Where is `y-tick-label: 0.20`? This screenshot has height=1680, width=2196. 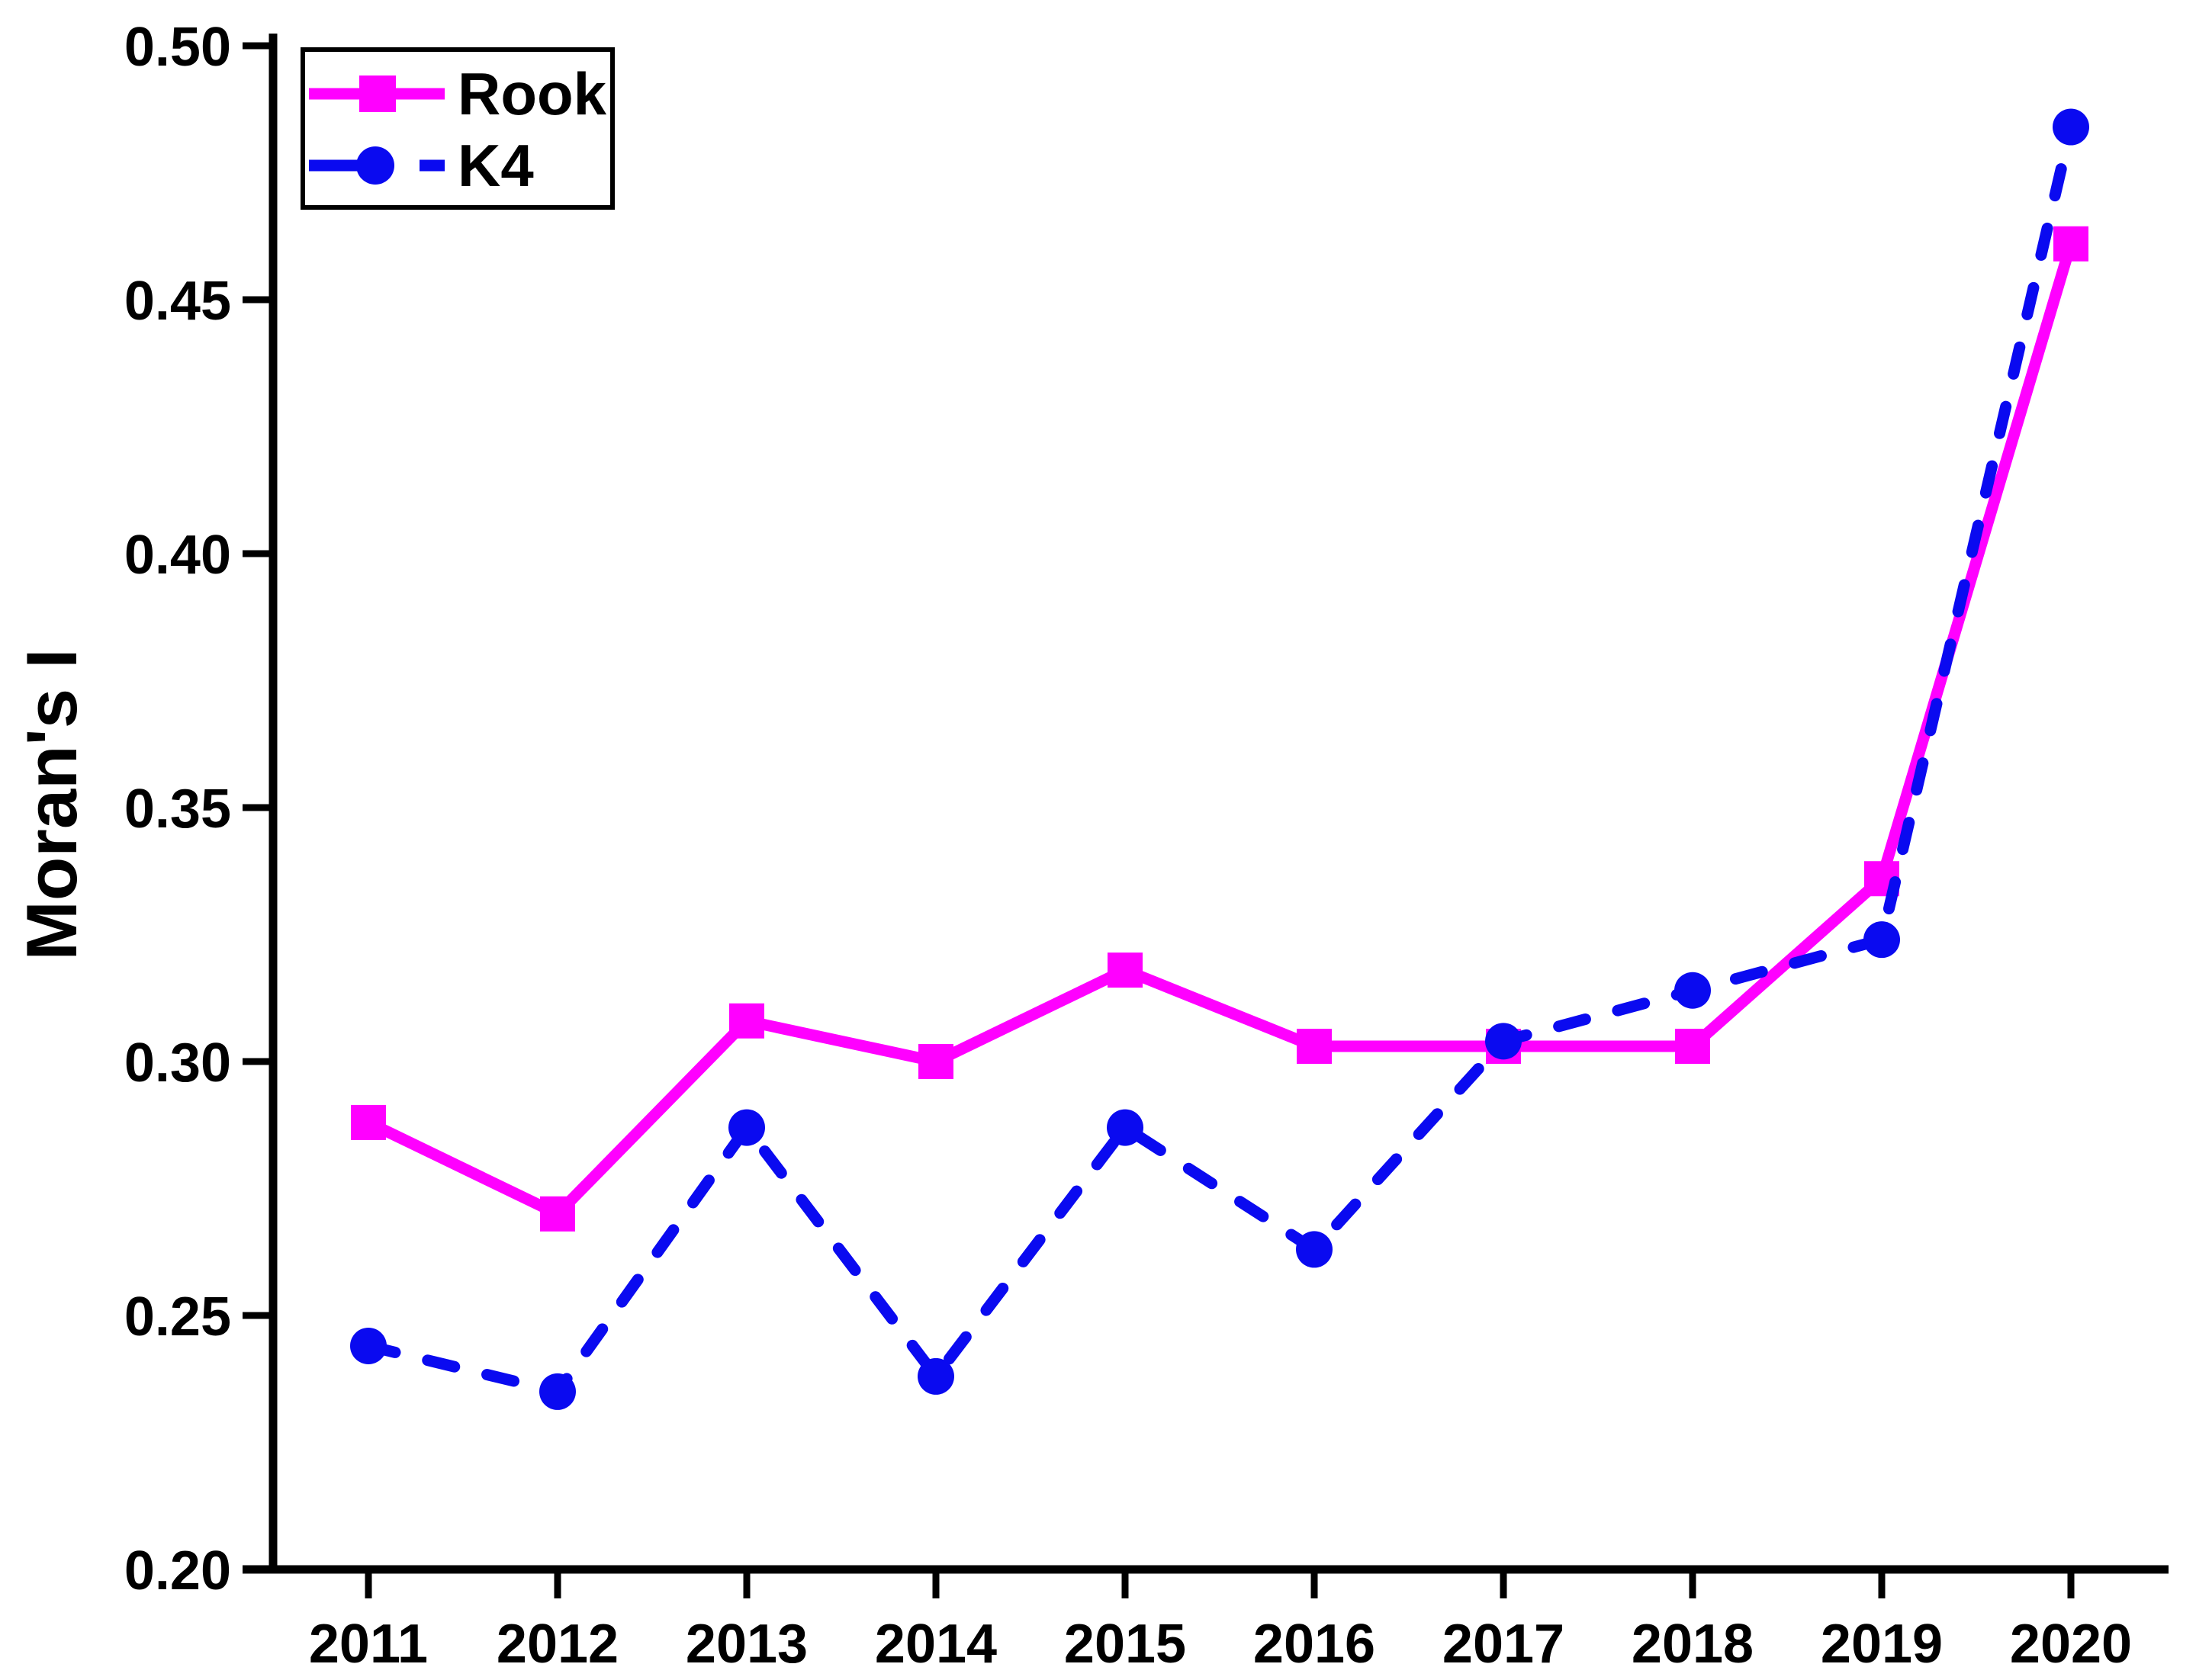 y-tick-label: 0.20 is located at coordinates (177, 1570).